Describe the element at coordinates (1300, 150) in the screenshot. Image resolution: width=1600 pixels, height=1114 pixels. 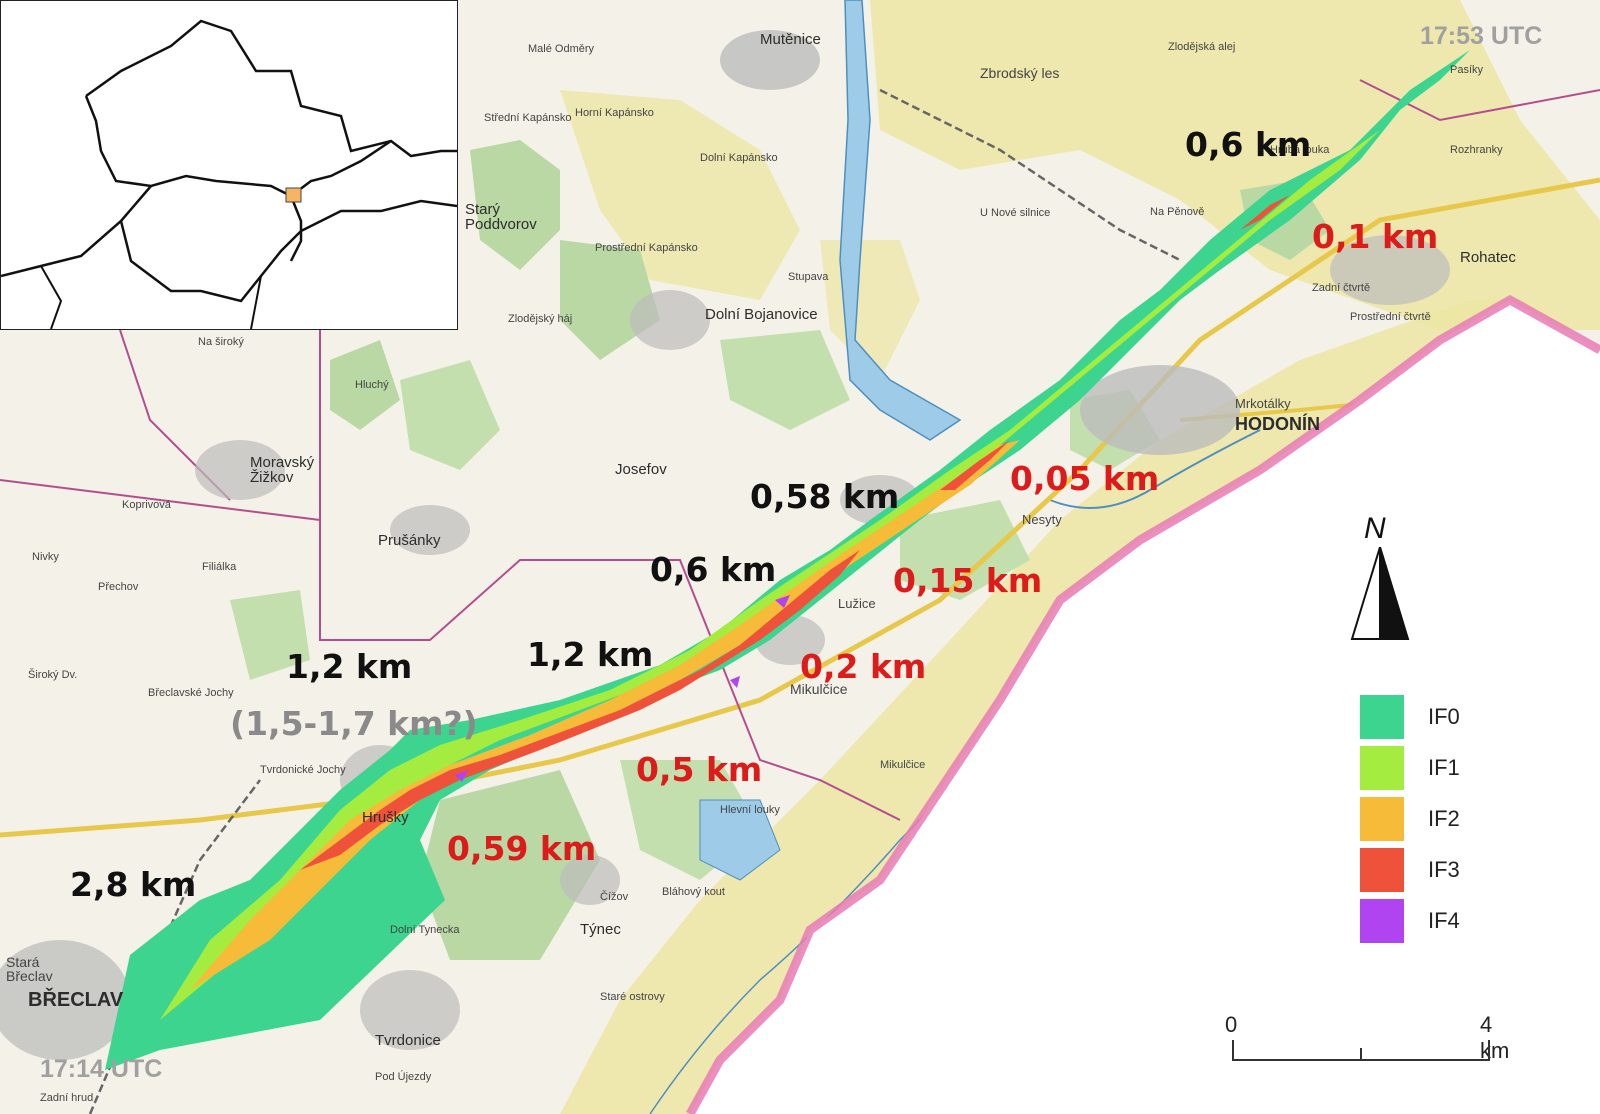
I see `label-hruba-louka: Hrubá louka` at that location.